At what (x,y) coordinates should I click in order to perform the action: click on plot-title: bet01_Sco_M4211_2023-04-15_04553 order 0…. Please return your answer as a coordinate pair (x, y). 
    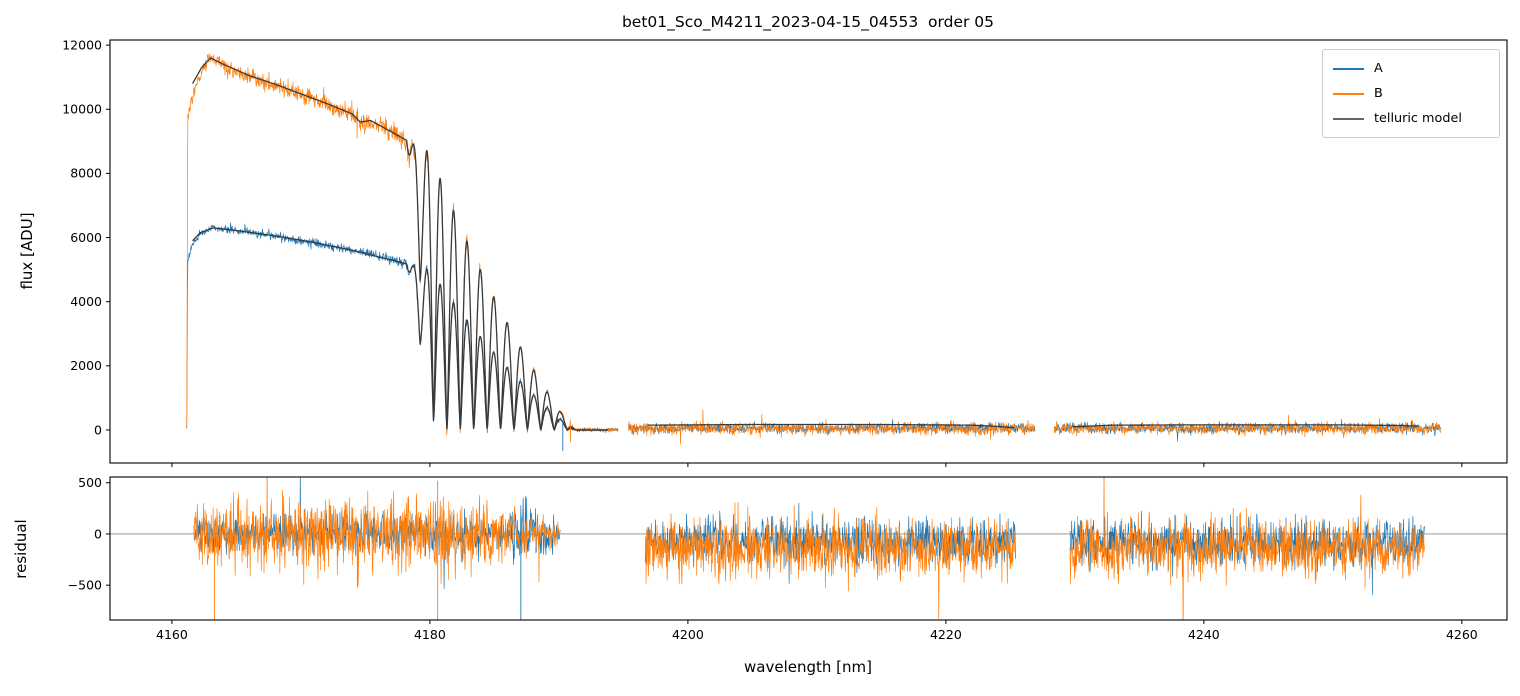
    Looking at the image, I should click on (808, 22).